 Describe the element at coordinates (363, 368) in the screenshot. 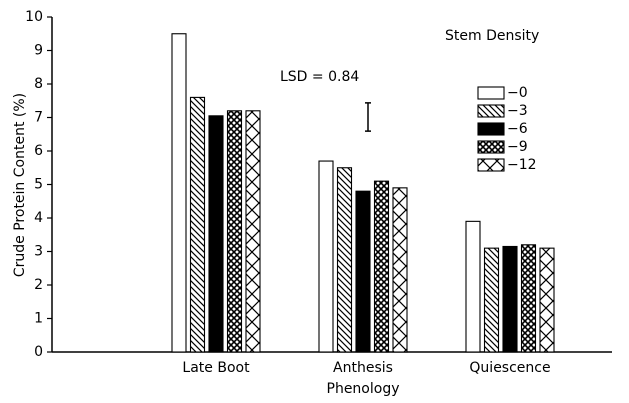

I see `x-tick-label: Anthesis` at that location.